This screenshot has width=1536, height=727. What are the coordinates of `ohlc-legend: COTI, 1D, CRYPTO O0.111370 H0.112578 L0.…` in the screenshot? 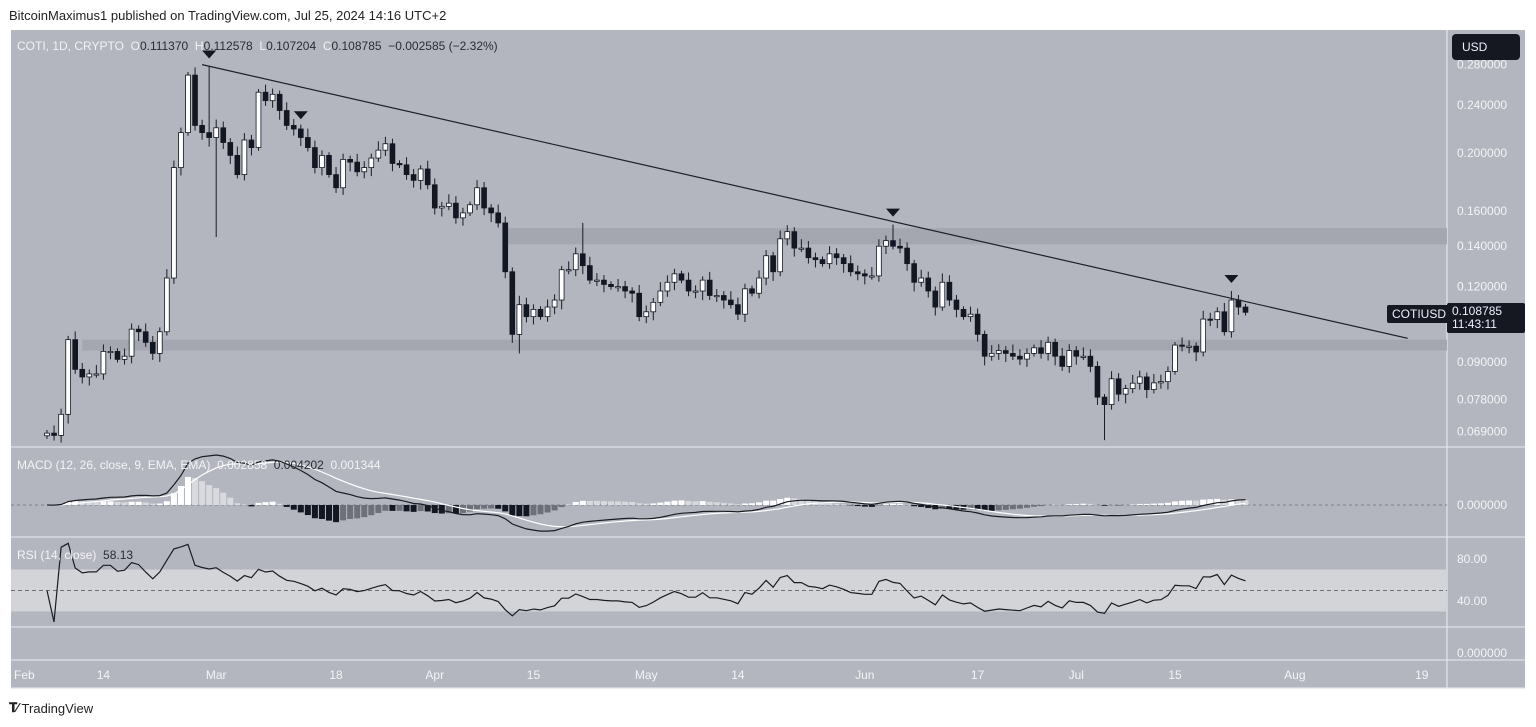 It's located at (257, 46).